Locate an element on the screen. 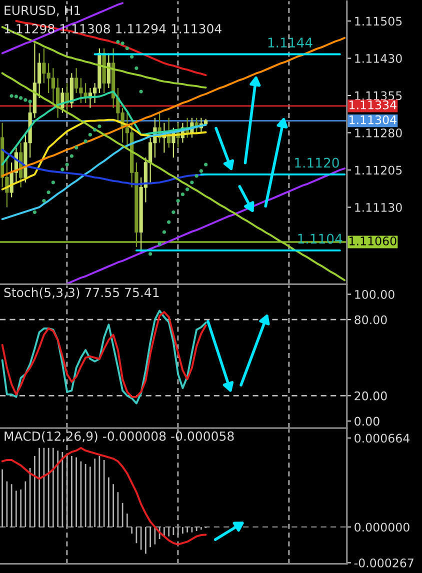 The width and height of the screenshot is (422, 573). ref-line-label: 1.11334 is located at coordinates (373, 105).